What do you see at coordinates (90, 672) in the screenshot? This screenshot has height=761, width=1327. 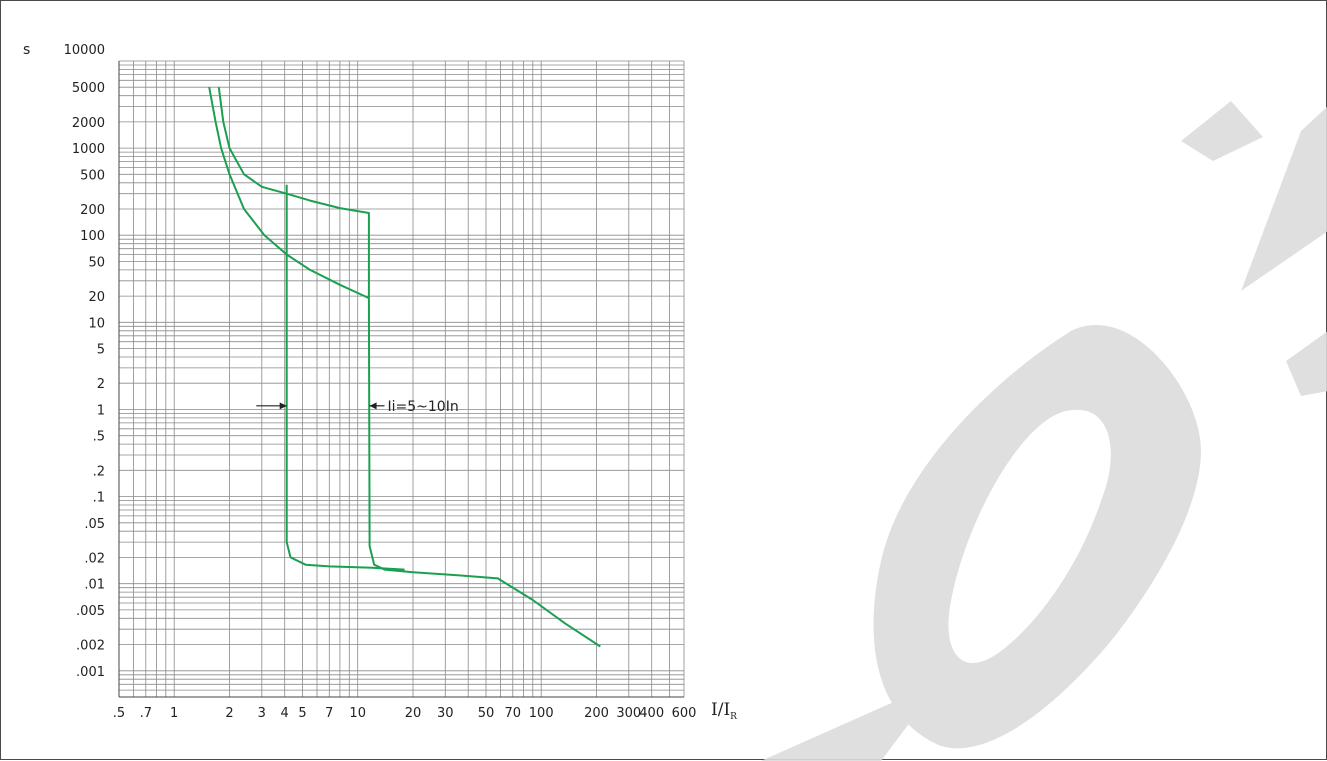 I see `y-tick-label: .001` at bounding box center [90, 672].